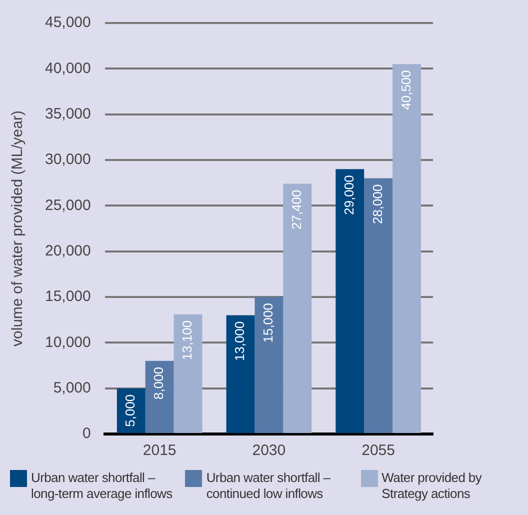  Describe the element at coordinates (240, 341) in the screenshot. I see `data-label: 13,000` at that location.